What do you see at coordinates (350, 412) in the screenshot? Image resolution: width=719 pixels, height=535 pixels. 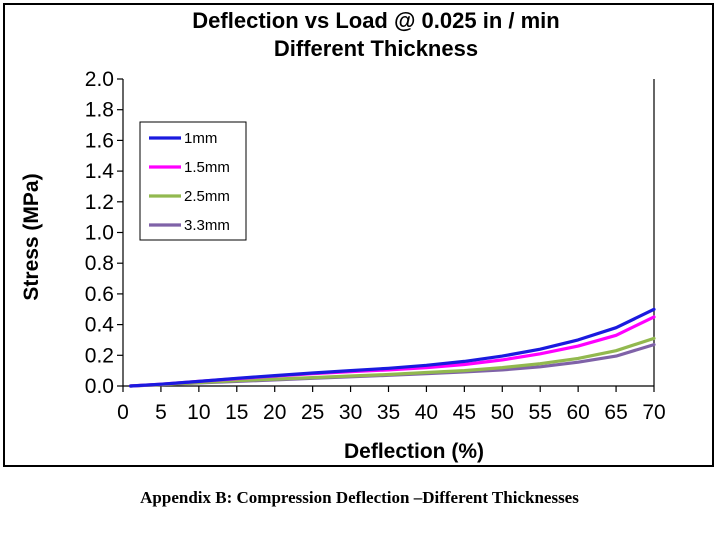 I see `x-tick-label: 30` at bounding box center [350, 412].